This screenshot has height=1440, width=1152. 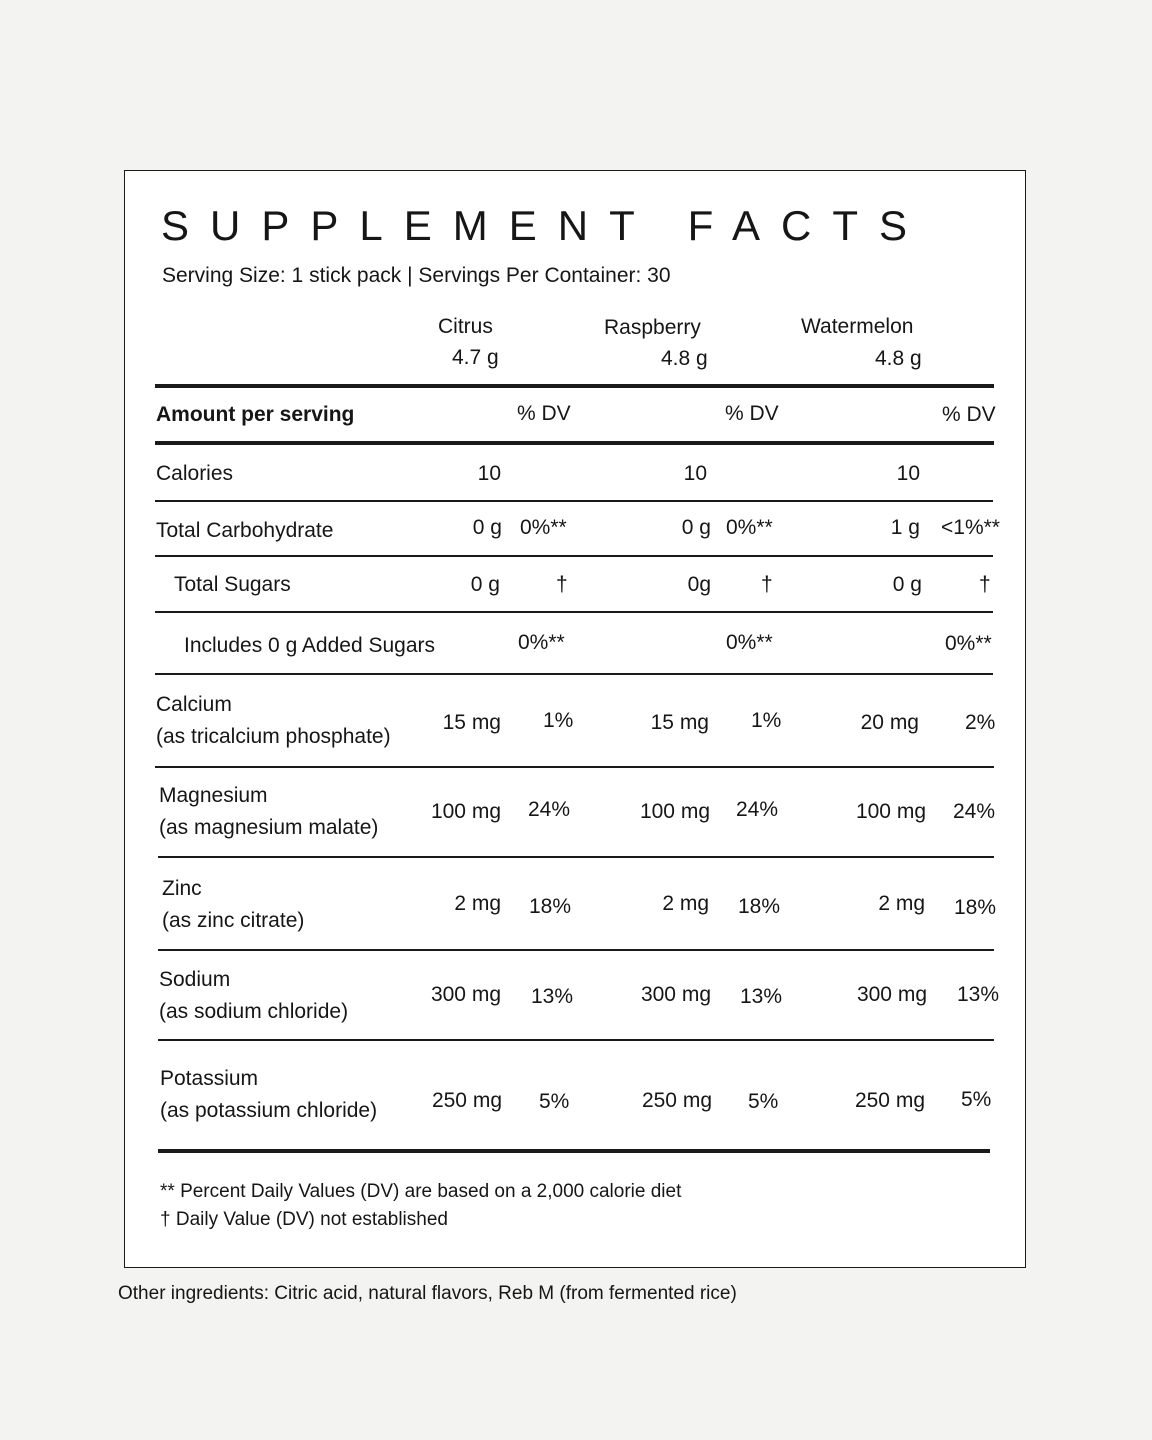 I want to click on amount-citrus: 300 mg, so click(x=465, y=994).